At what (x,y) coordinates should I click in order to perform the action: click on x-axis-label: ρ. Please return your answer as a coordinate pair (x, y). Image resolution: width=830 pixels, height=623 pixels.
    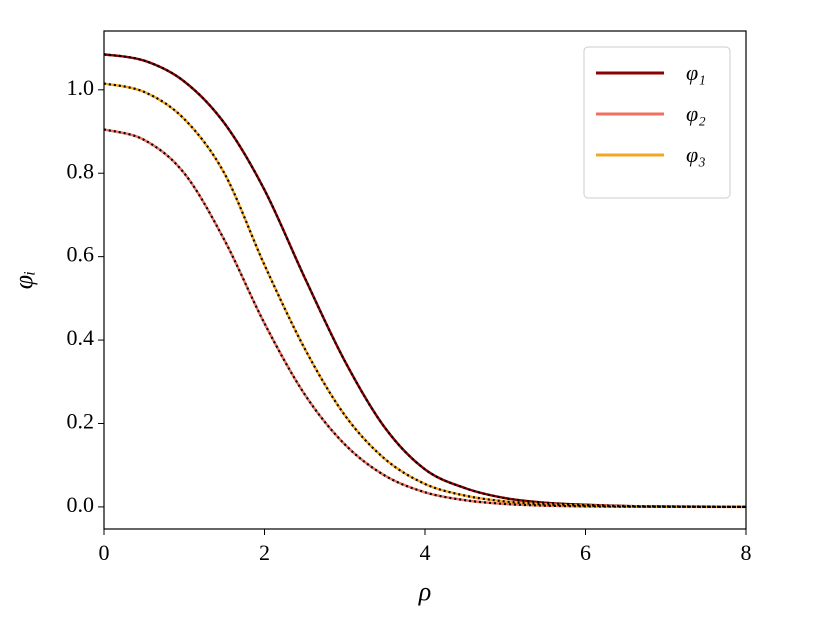
    Looking at the image, I should click on (424, 591).